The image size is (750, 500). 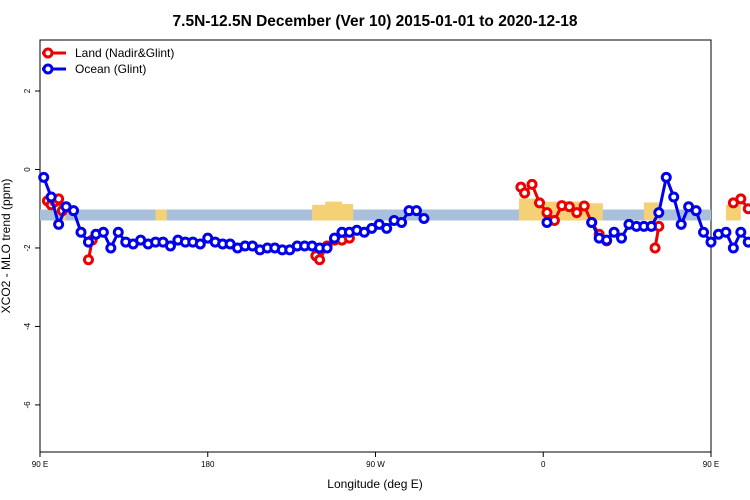 What do you see at coordinates (27, 169) in the screenshot?
I see `y-tick-label-1: 0` at bounding box center [27, 169].